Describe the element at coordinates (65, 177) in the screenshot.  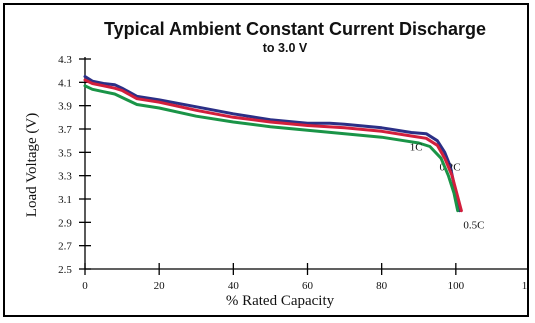
I see `y-tick-label: 3.3` at that location.